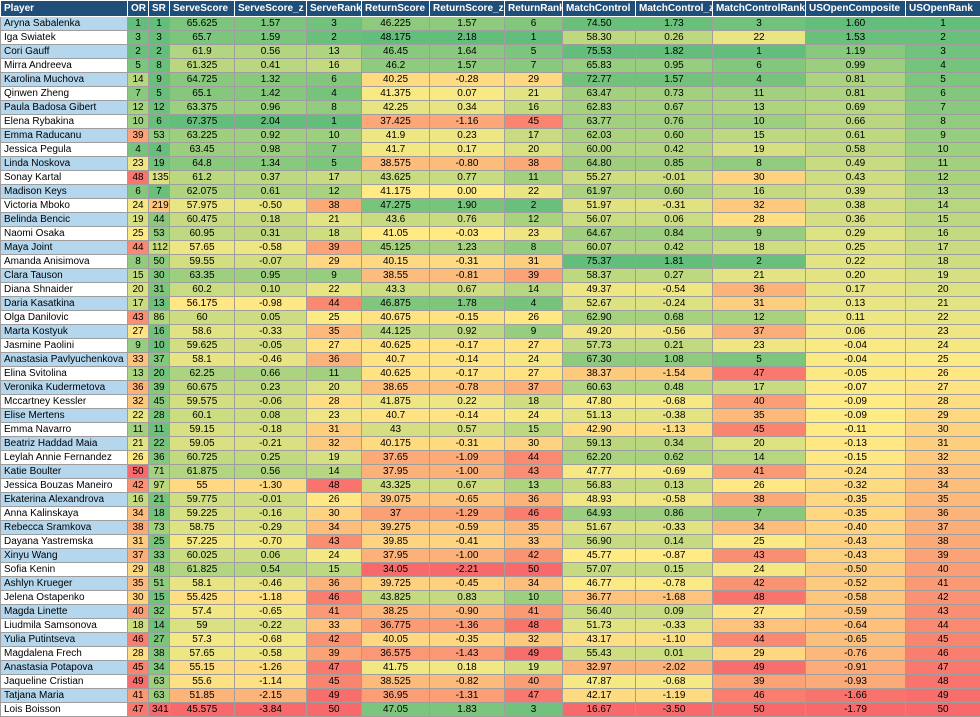 The height and width of the screenshot is (717, 980). Describe the element at coordinates (534, 640) in the screenshot. I see `cell-return-rank: 32` at that location.